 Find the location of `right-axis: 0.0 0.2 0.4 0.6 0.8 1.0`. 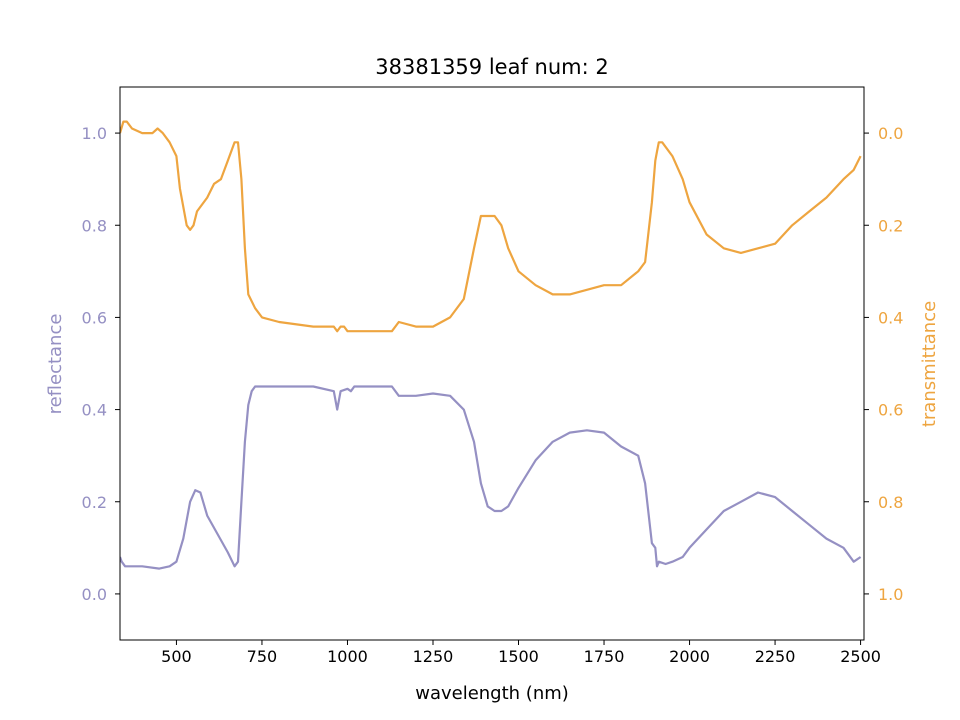

right-axis: 0.0 0.2 0.4 0.6 0.8 1.0 is located at coordinates (883, 364).